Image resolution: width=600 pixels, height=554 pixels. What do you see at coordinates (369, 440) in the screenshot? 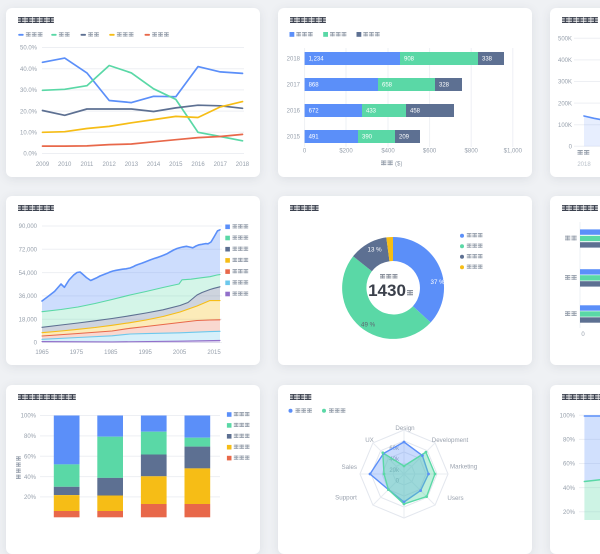
I see `svg-text: UX` at bounding box center [369, 440].